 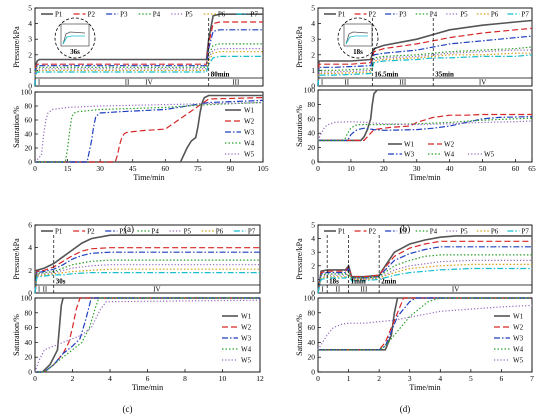 What do you see at coordinates (312, 312) in the screenshot?
I see `saturation-ytick-label: 80` at bounding box center [312, 312].